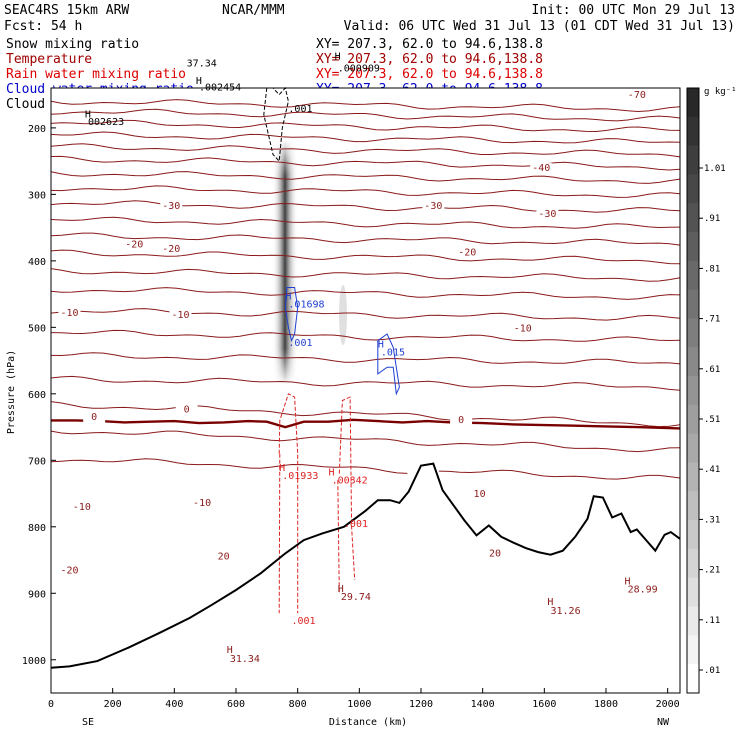 Image resolution: width=740 pixels, height=740 pixels. Describe the element at coordinates (37, 262) in the screenshot. I see `y-tick-label: 400` at that location.